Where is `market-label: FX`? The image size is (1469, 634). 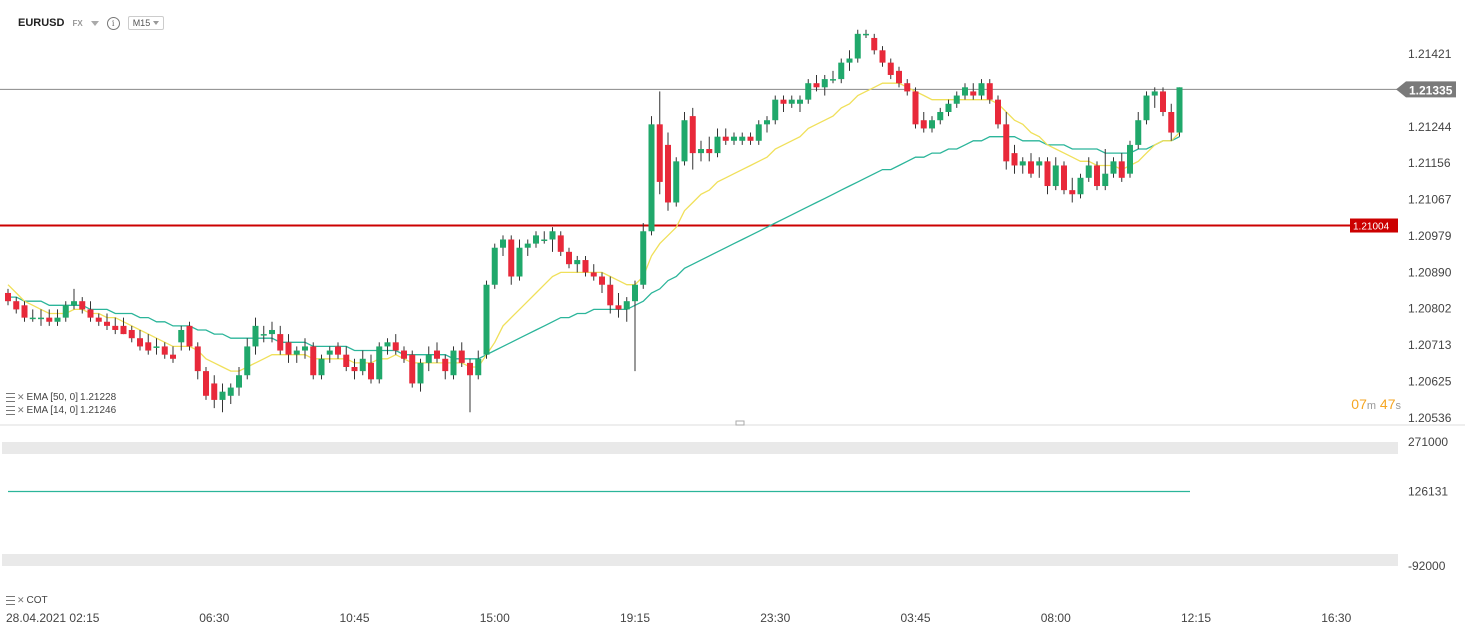 market-label: FX is located at coordinates (77, 23).